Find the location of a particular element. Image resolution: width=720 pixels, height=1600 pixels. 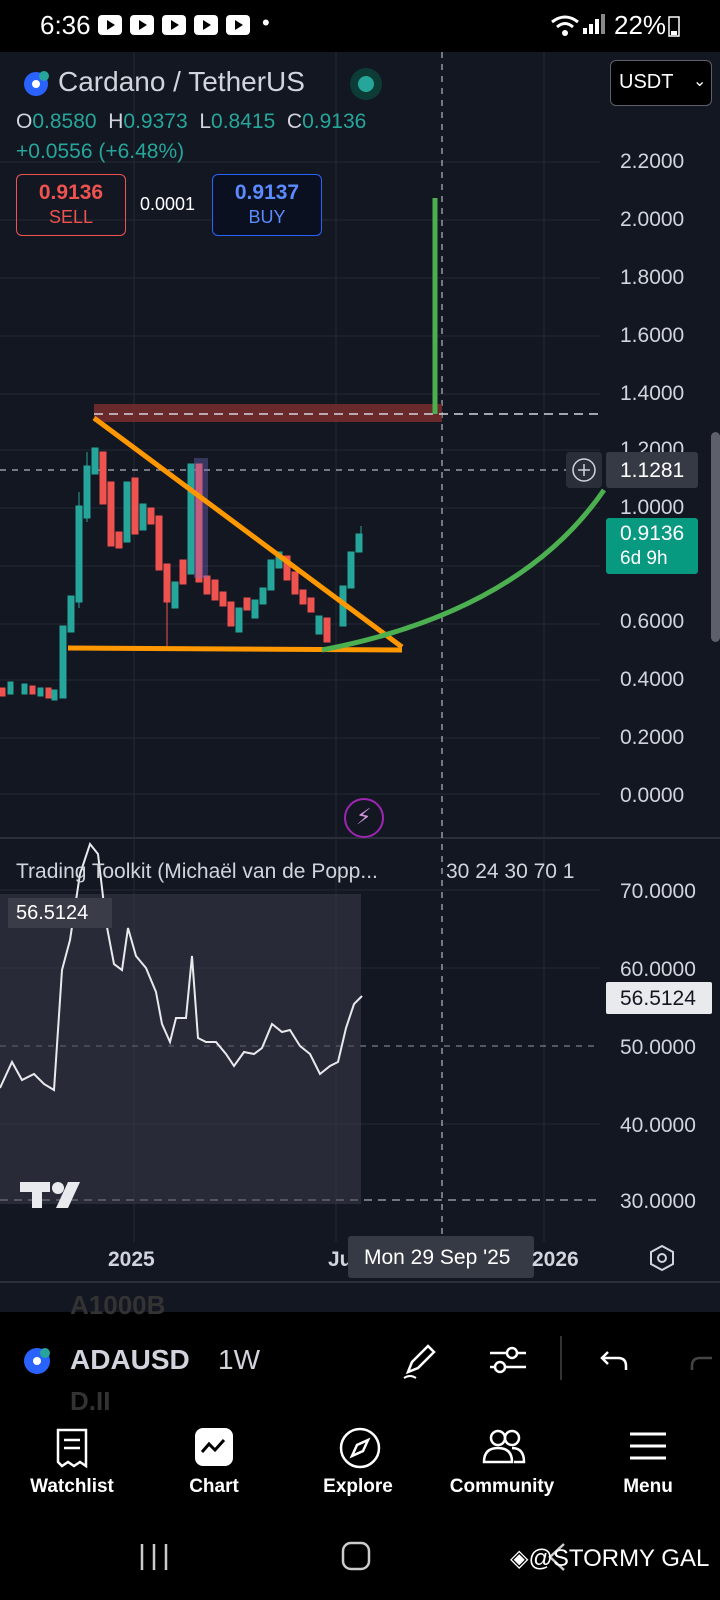

battery-icon is located at coordinates (674, 26).